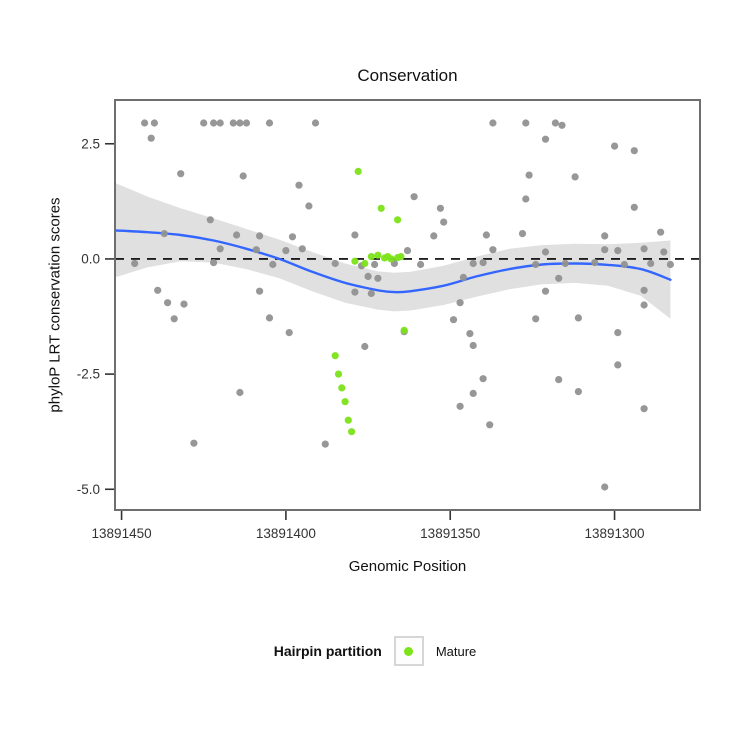 This screenshot has width=750, height=750. I want to click on x-axis-tick-label: 13891300, so click(615, 533).